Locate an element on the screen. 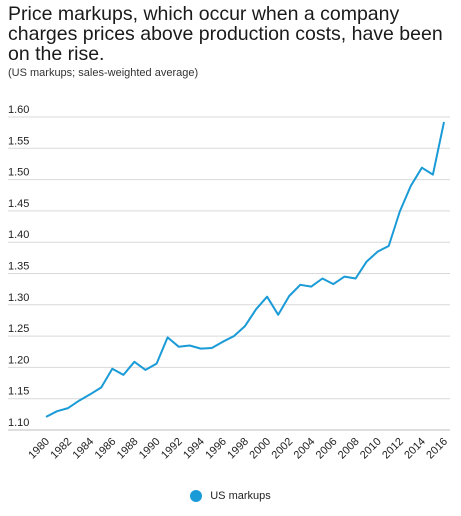 This screenshot has width=461, height=516. y-tick-label: 1.35 is located at coordinates (18, 267).